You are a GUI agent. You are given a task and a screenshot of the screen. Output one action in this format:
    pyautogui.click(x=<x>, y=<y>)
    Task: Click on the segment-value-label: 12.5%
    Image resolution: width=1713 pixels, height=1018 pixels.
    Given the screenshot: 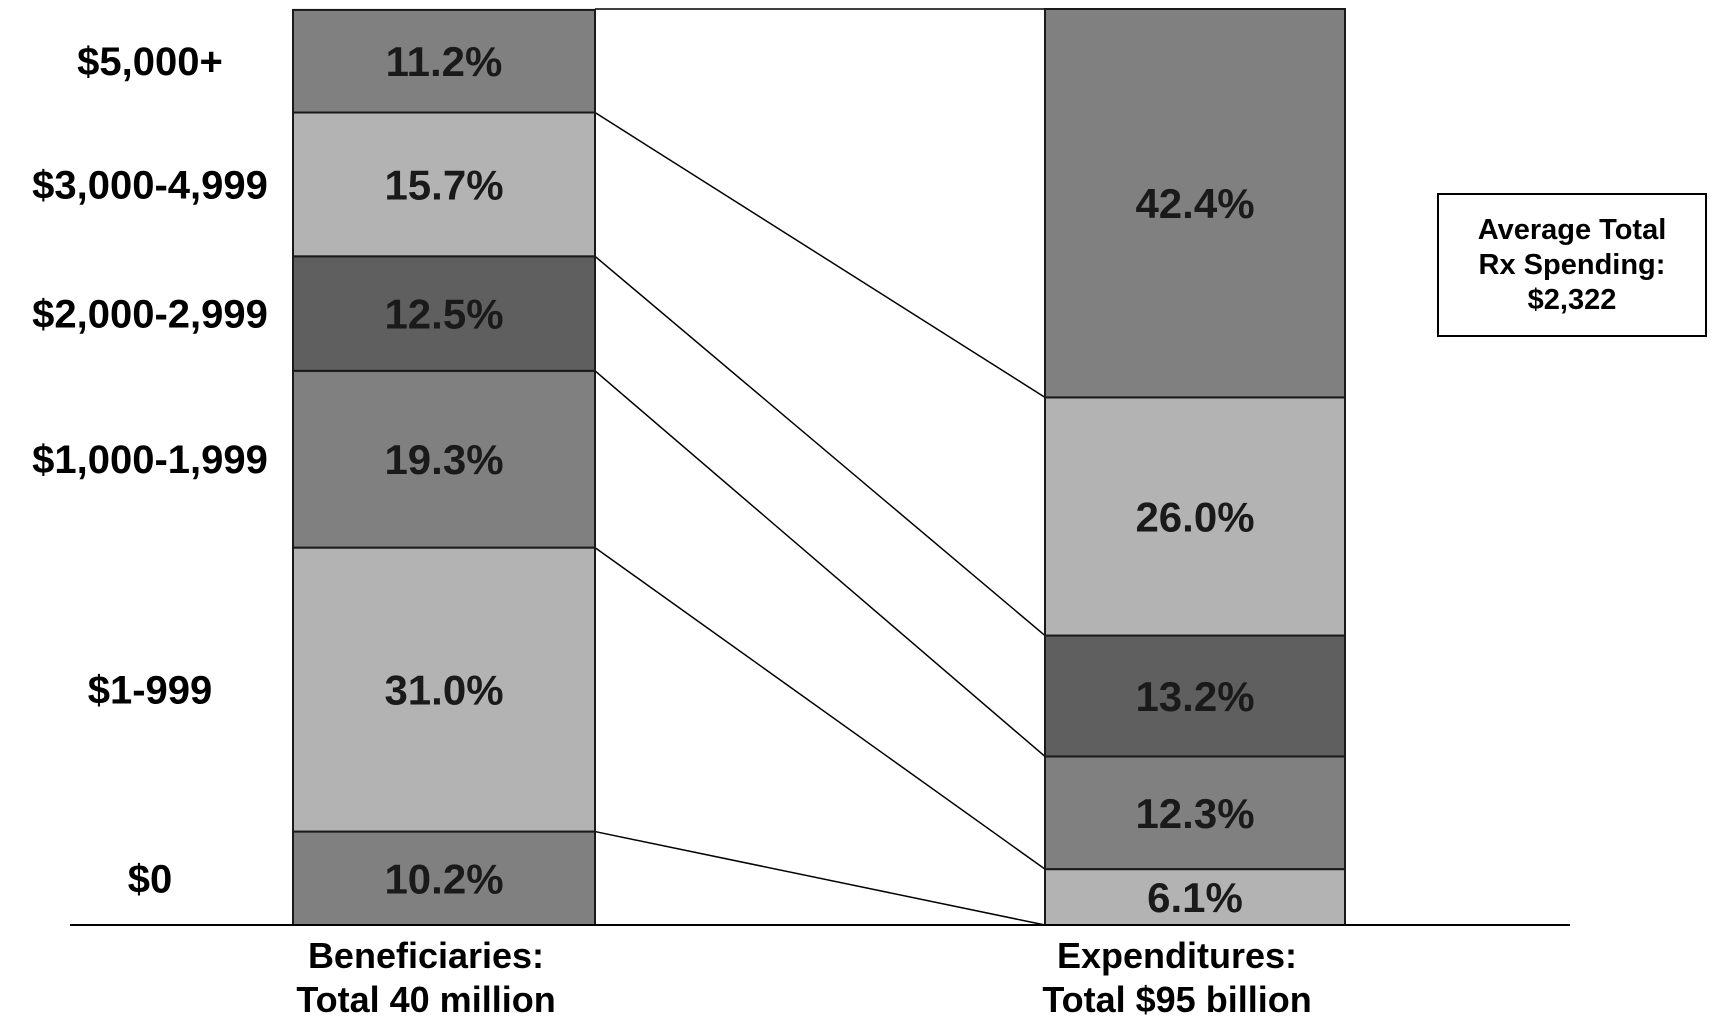 What is the action you would take?
    pyautogui.click(x=443, y=314)
    